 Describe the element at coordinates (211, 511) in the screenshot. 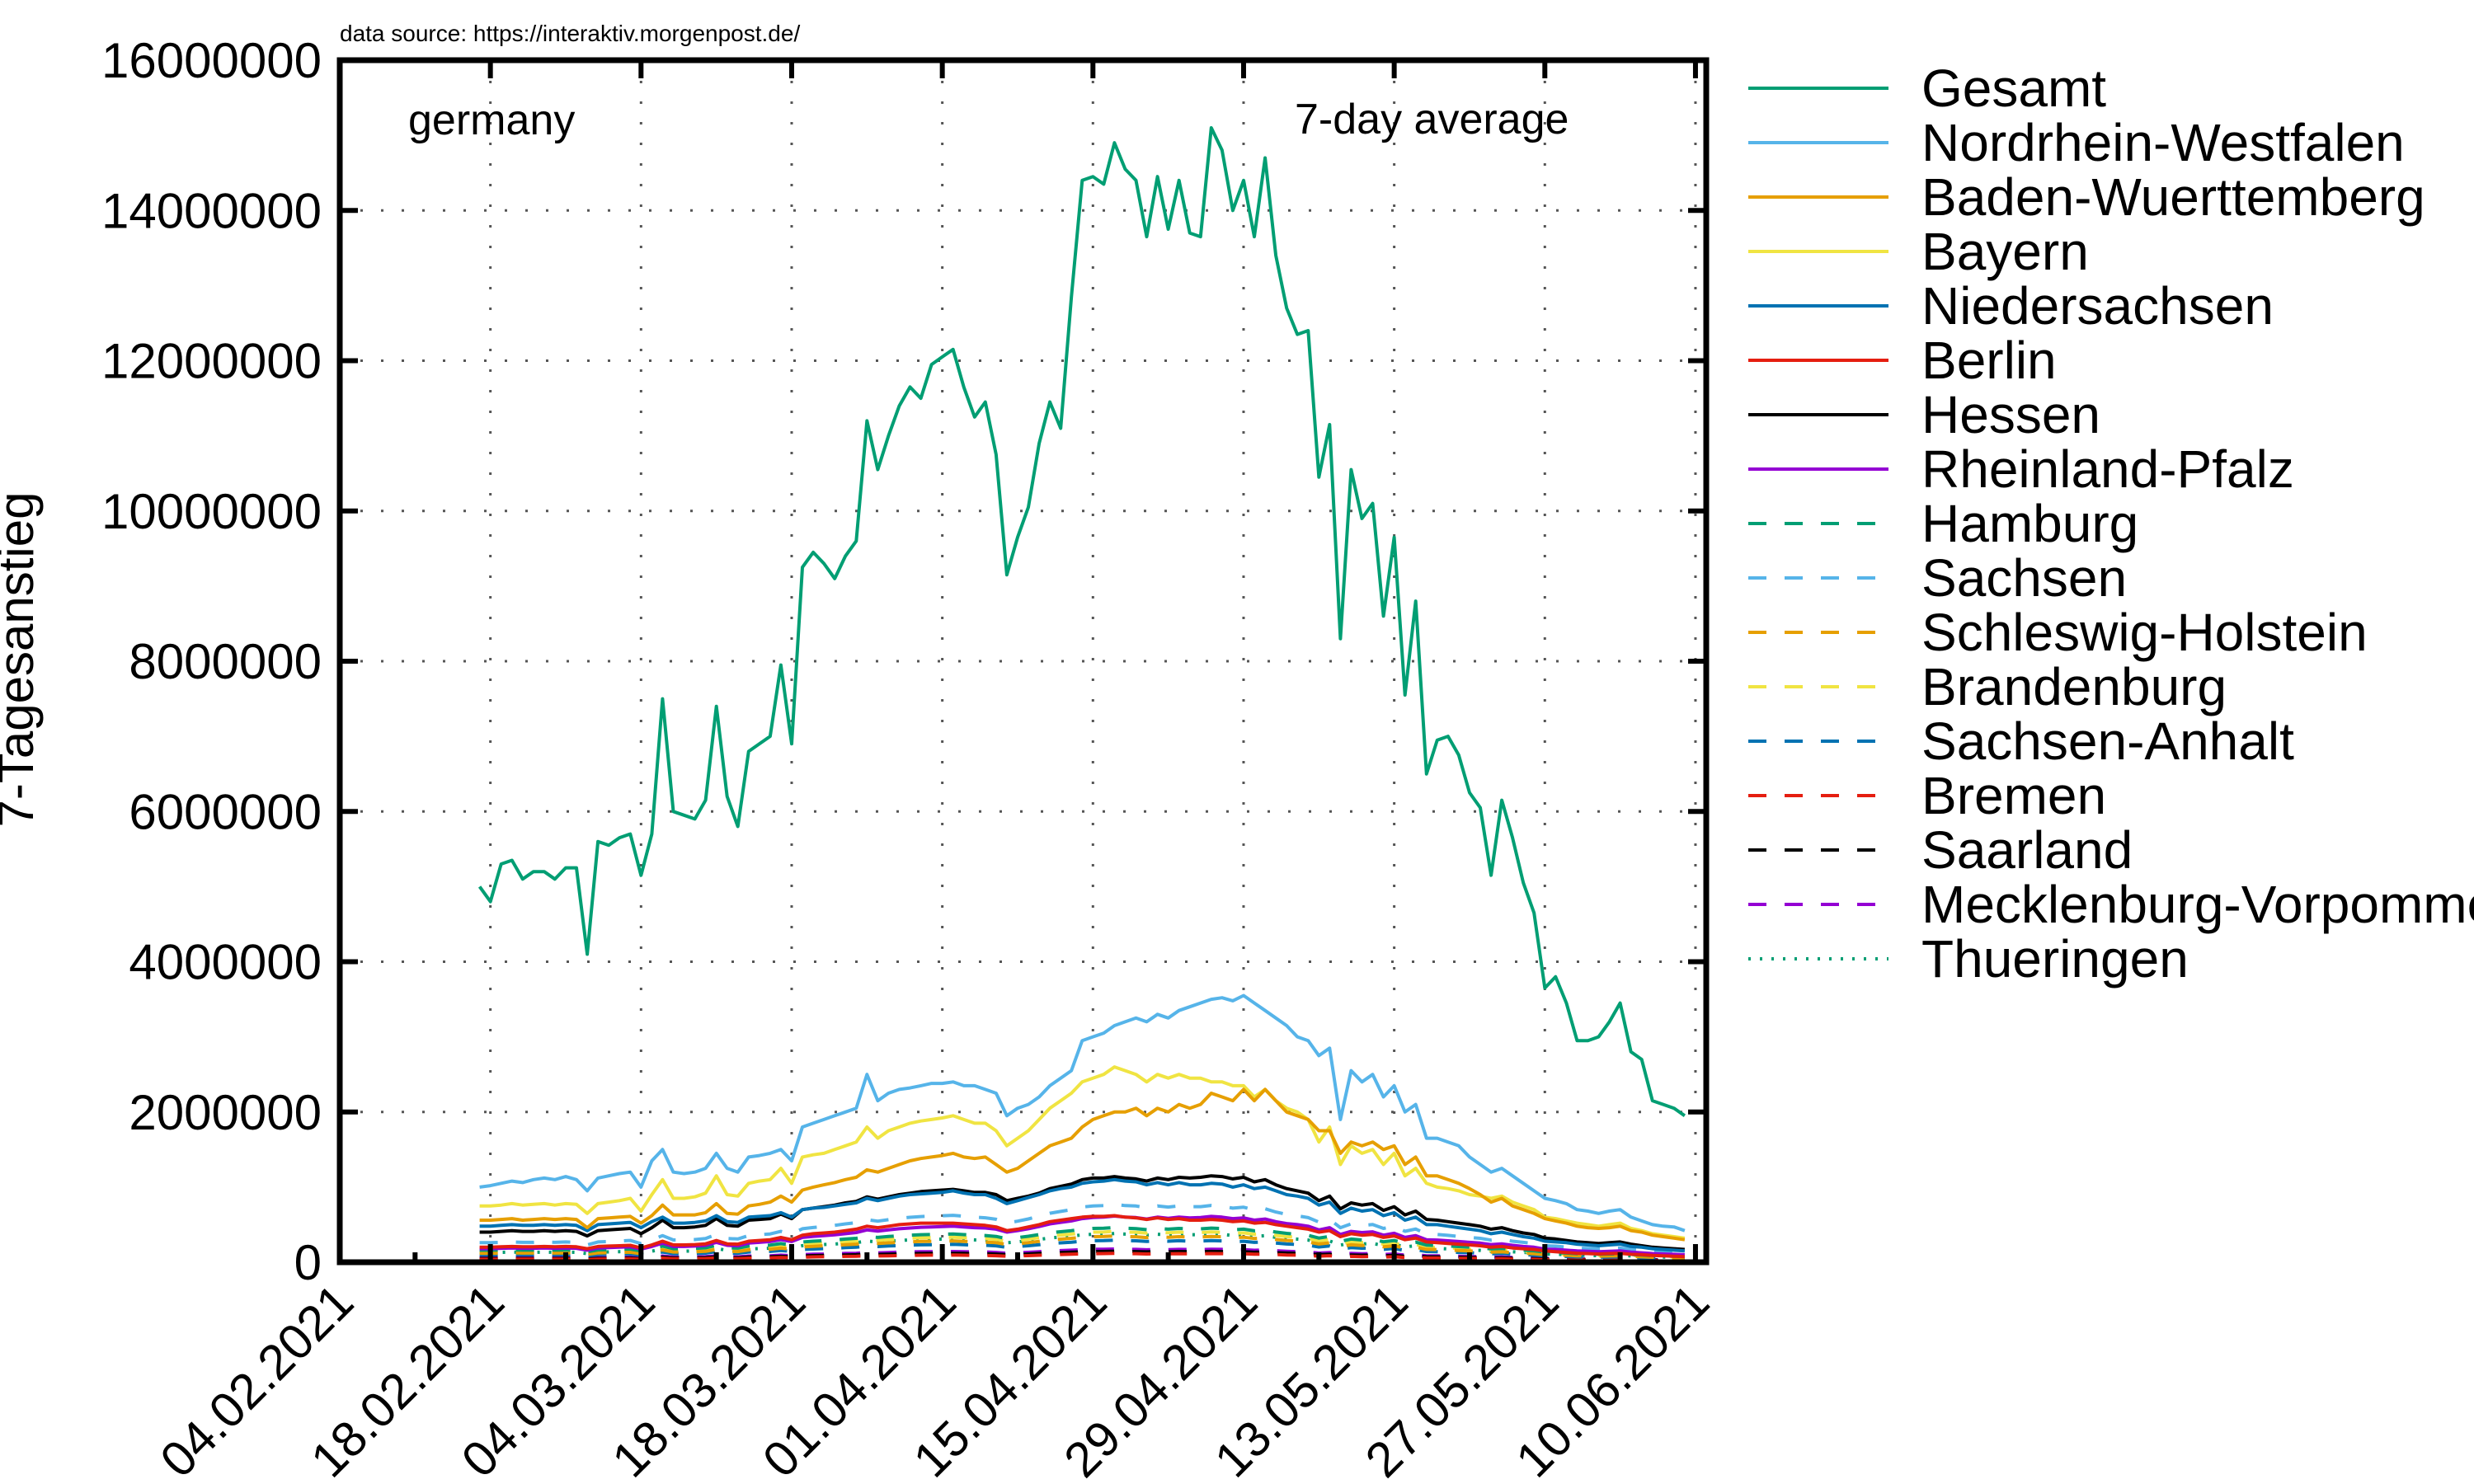

I see `y-tick-label: 10000000` at that location.